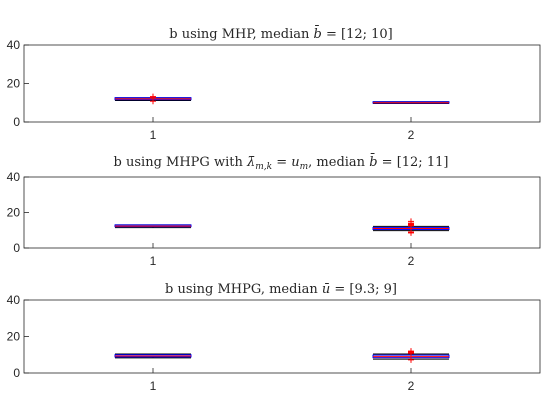  Describe the element at coordinates (411, 386) in the screenshot. I see `panel-3-xtick-label: 2` at that location.